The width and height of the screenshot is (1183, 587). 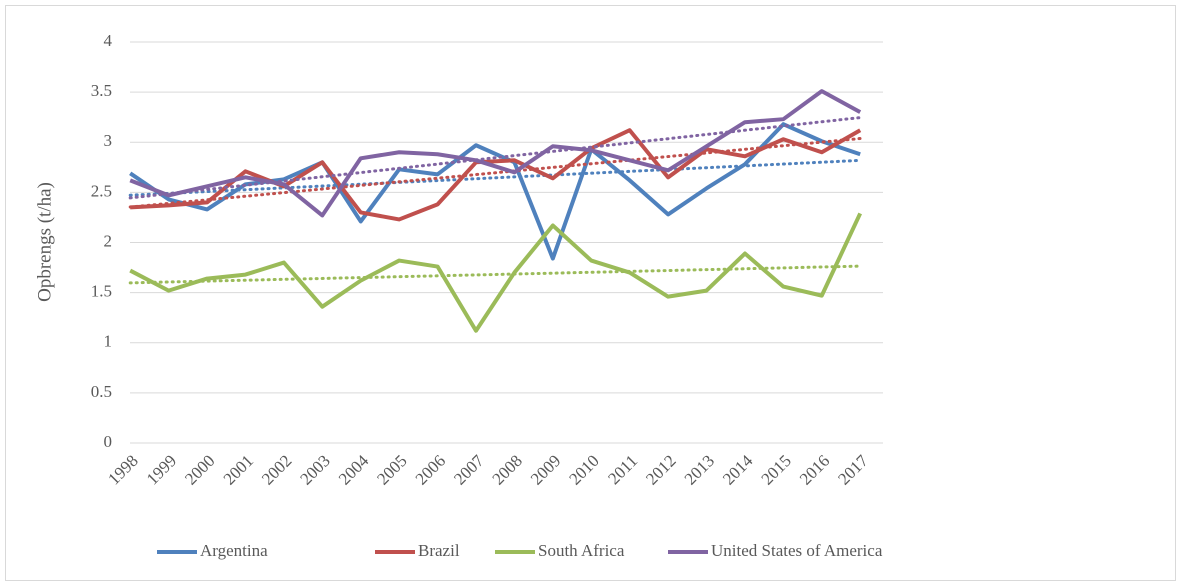 I want to click on y-tick-label: 1, so click(x=108, y=341).